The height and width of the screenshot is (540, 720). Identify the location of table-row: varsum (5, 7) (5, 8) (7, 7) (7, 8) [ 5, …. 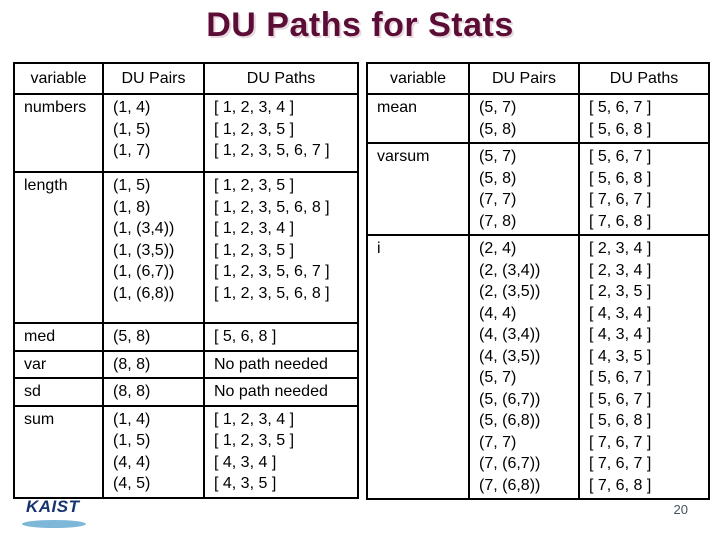
(538, 189).